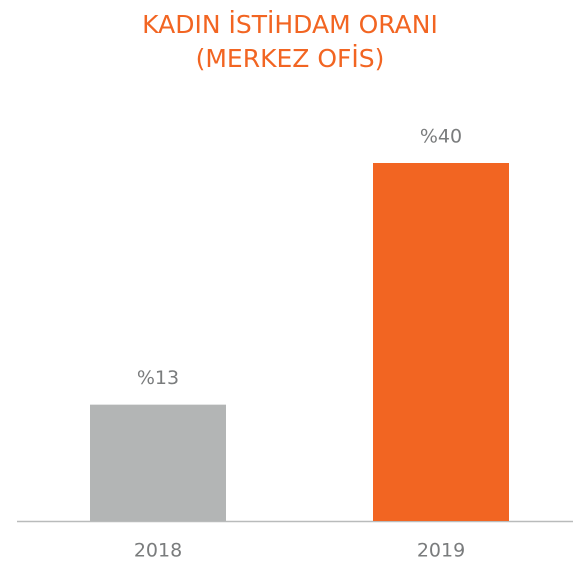 The width and height of the screenshot is (573, 570). I want to click on chart-title: KADIN İSTİHDAM ORANI, so click(290, 24).